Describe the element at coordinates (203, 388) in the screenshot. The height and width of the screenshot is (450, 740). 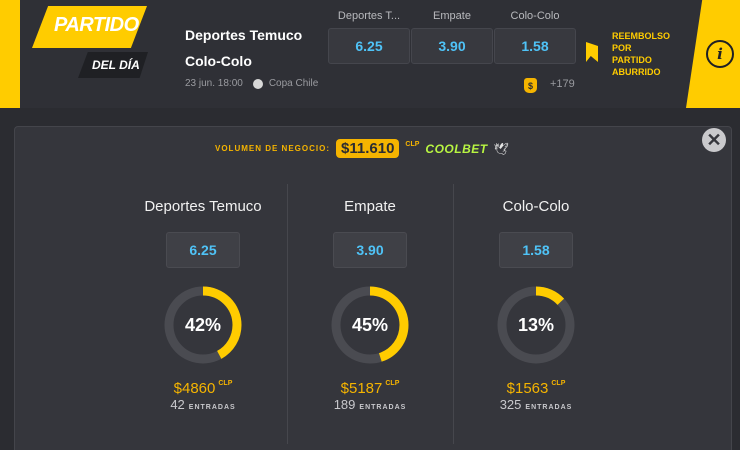
I see `stake-amount: $4860 CLP` at that location.